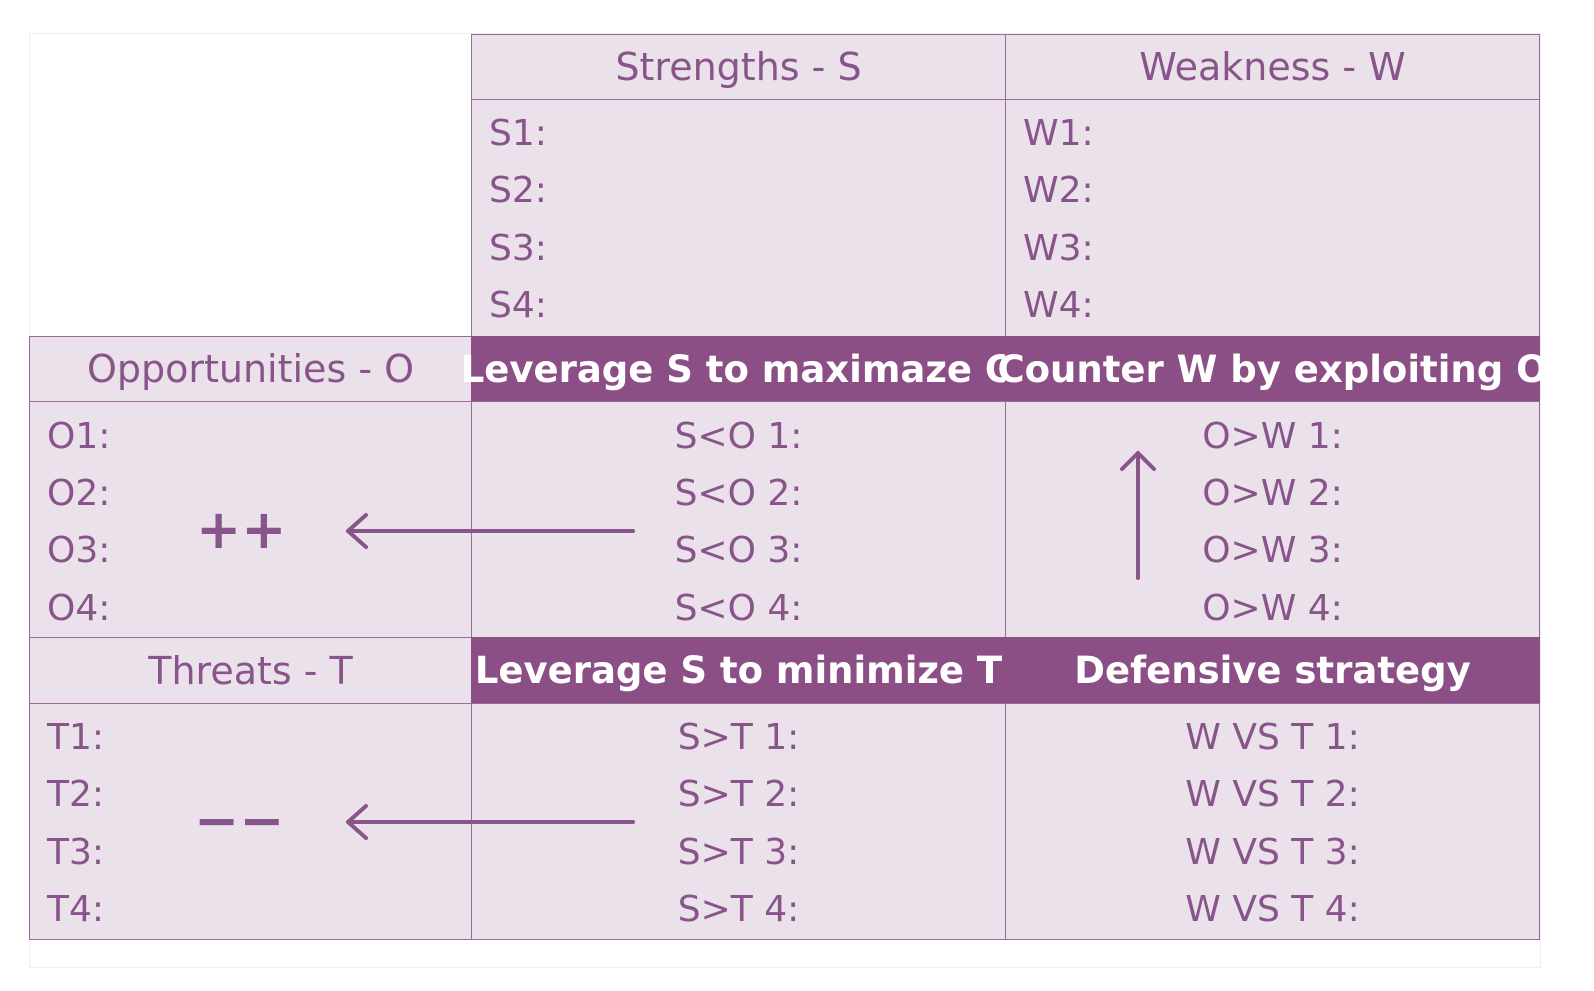  I want to click on threats-title: Threats - T, so click(250, 670).